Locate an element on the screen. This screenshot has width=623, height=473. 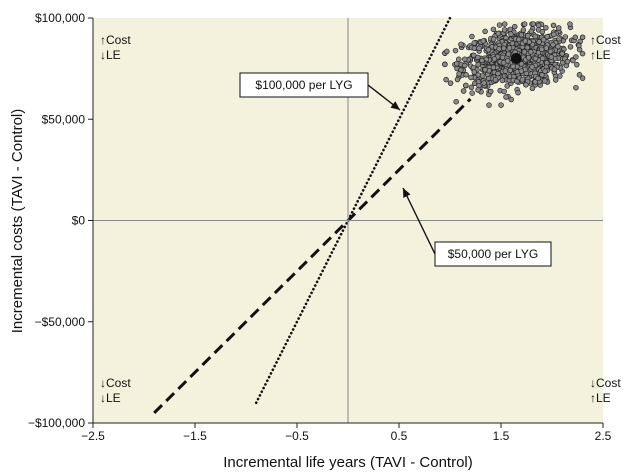
x-tick-label: −1.5 is located at coordinates (195, 436).